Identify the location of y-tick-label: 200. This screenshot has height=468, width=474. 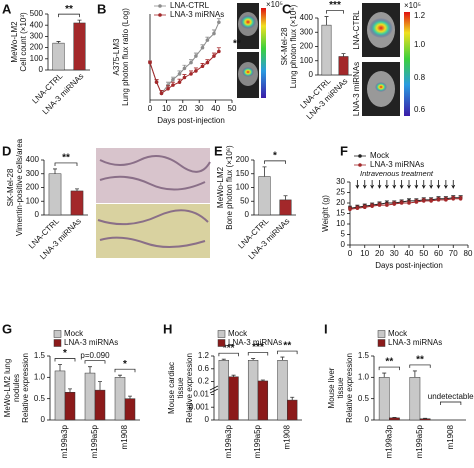
(37, 47).